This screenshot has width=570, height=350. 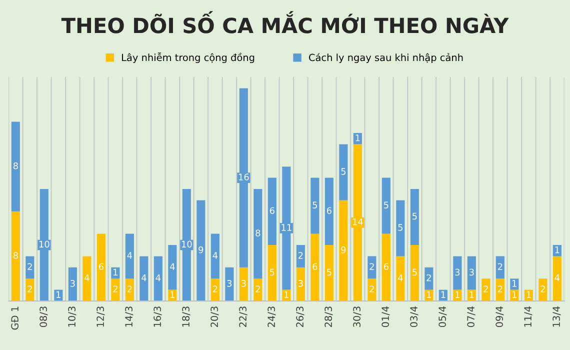 What do you see at coordinates (214, 316) in the screenshot?
I see `x-tick-label: 20/3` at bounding box center [214, 316].